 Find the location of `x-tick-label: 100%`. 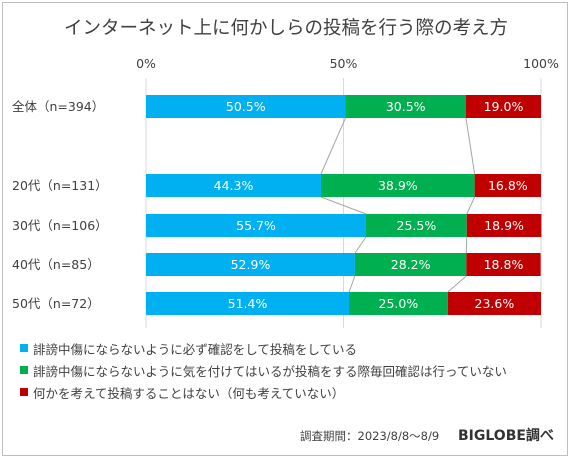

x-tick-label: 100% is located at coordinates (541, 63).